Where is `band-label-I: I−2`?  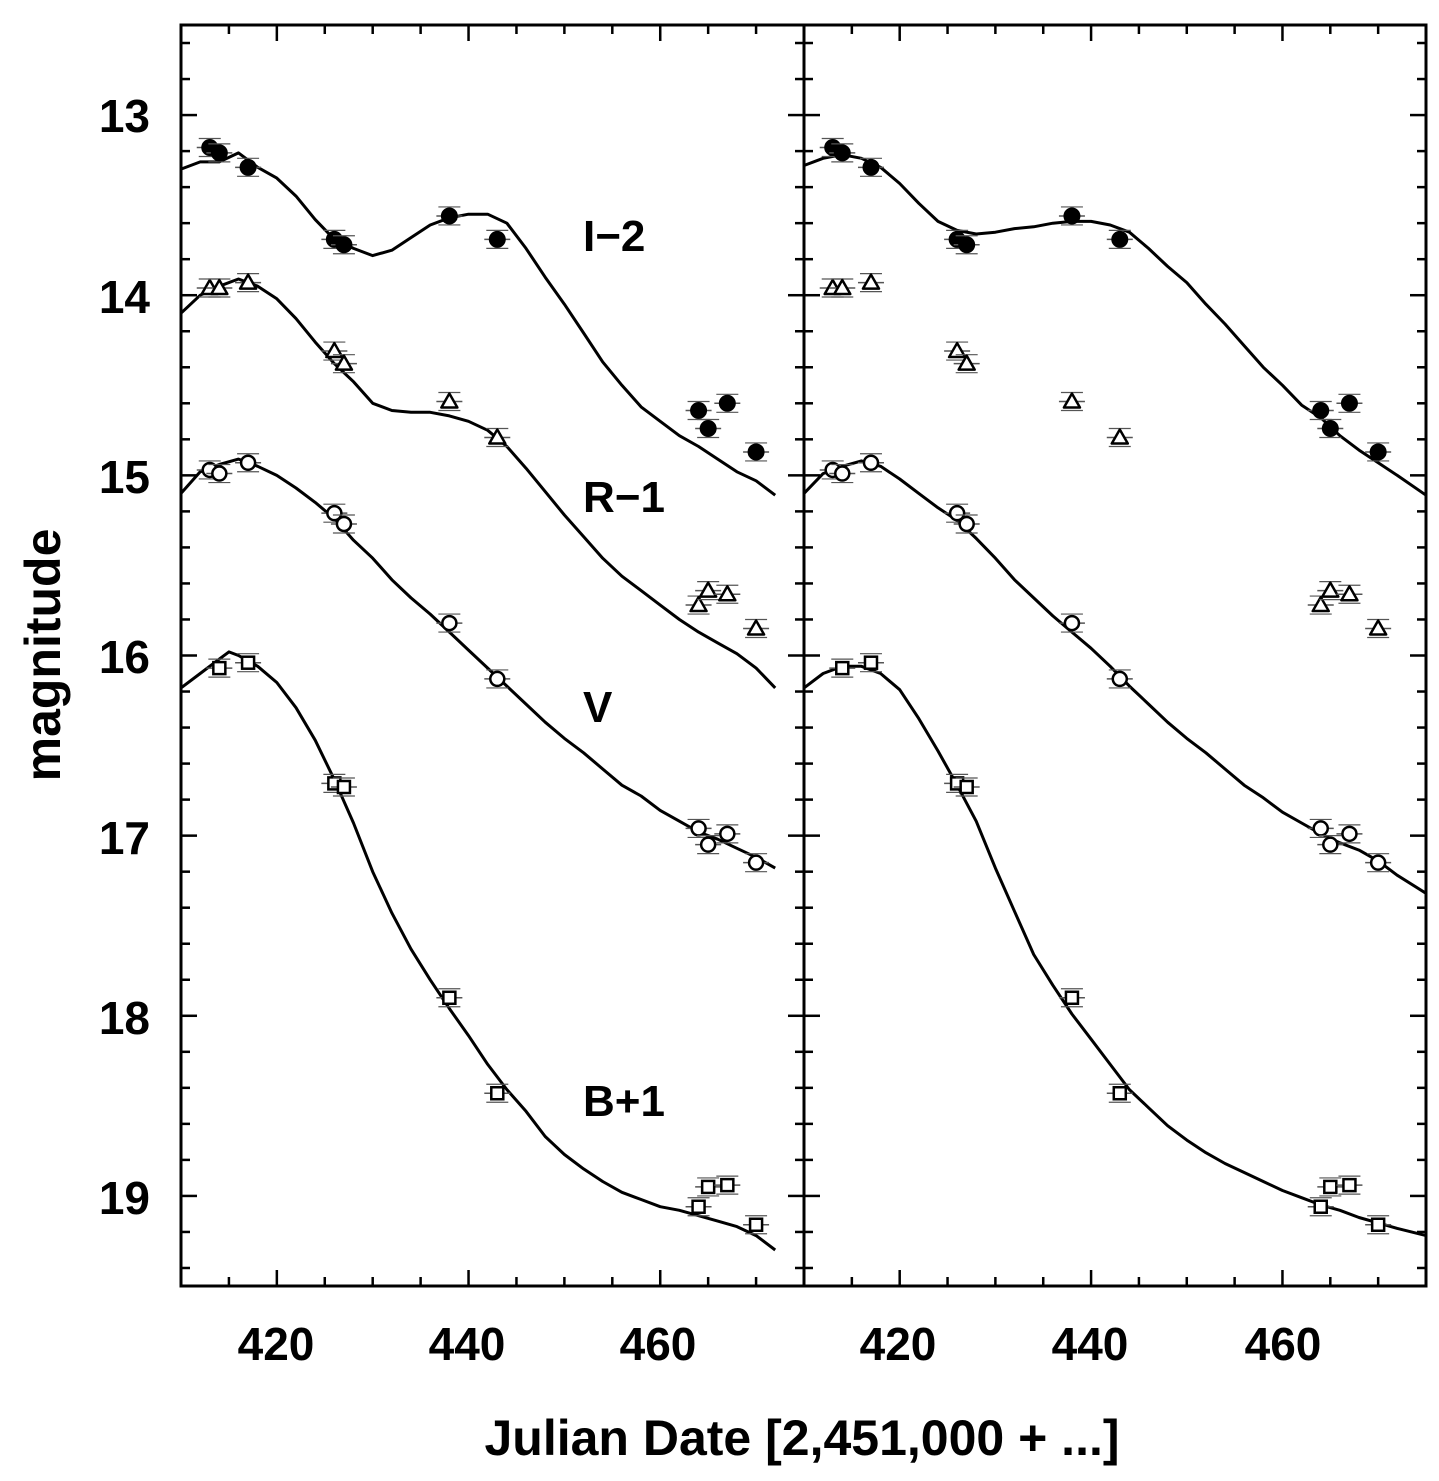 band-label-I: I−2 is located at coordinates (614, 236).